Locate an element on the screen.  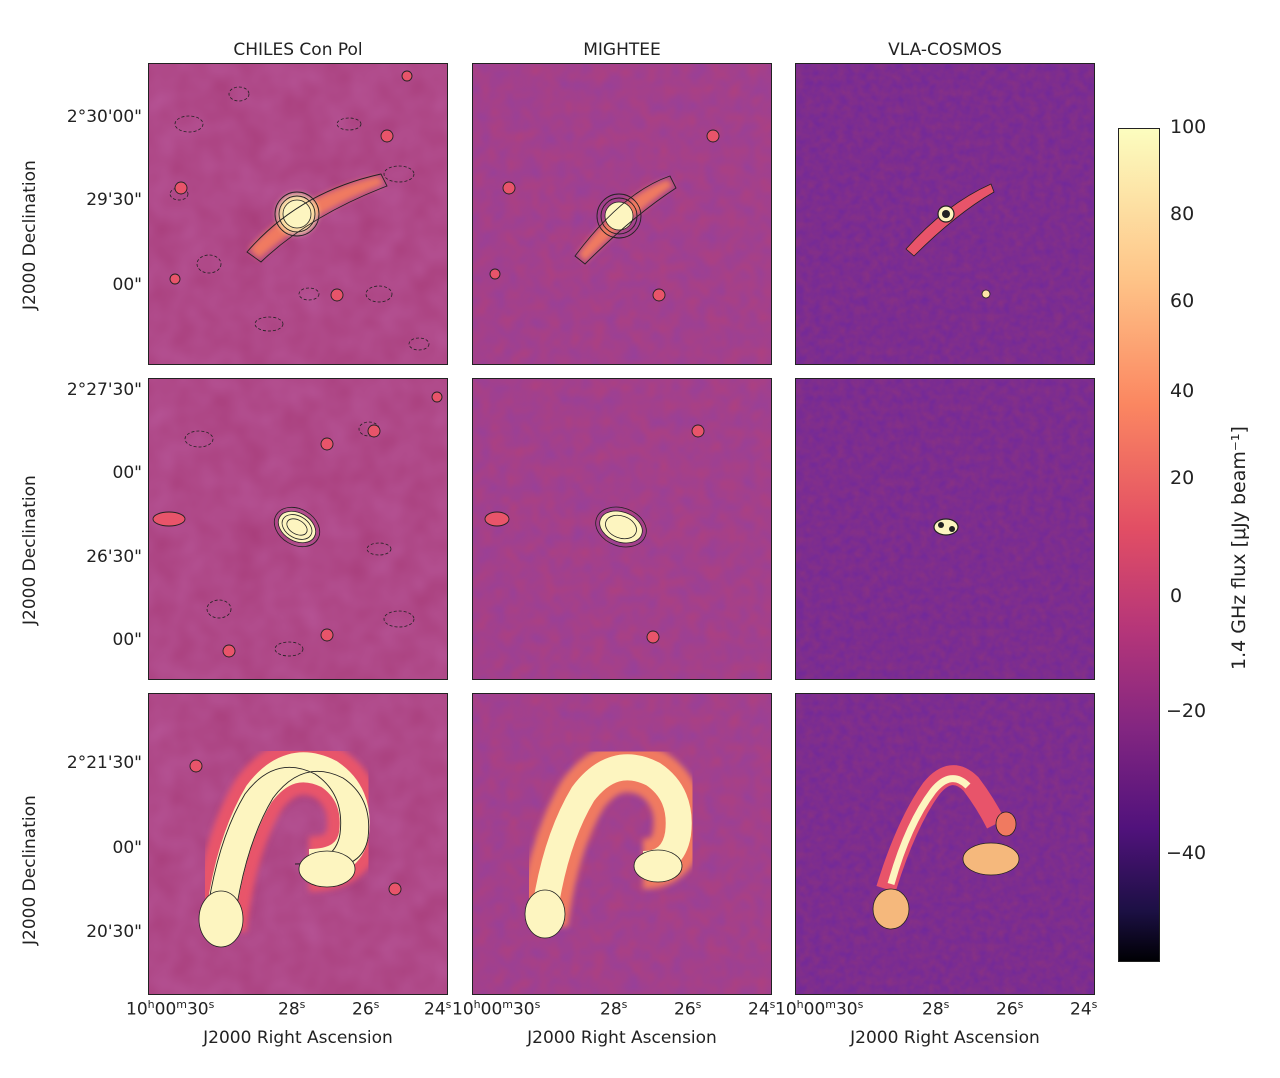
ytick-r2-0: 2°27'30" is located at coordinates (104, 390).